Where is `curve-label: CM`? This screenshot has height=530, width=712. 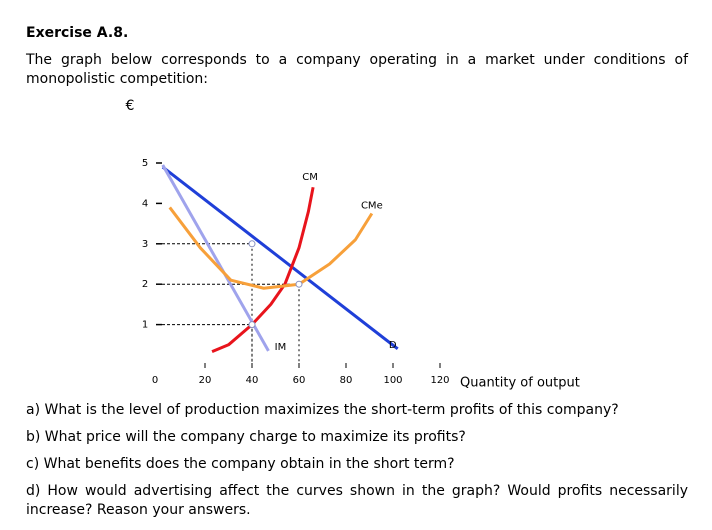 curve-label: CM is located at coordinates (310, 177).